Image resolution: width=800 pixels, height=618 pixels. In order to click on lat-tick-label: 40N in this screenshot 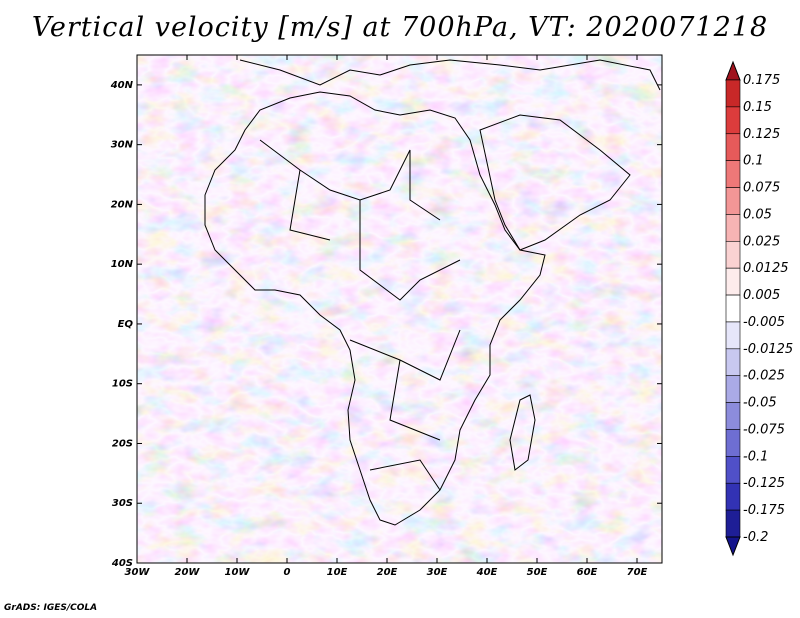, I will do `click(122, 85)`.